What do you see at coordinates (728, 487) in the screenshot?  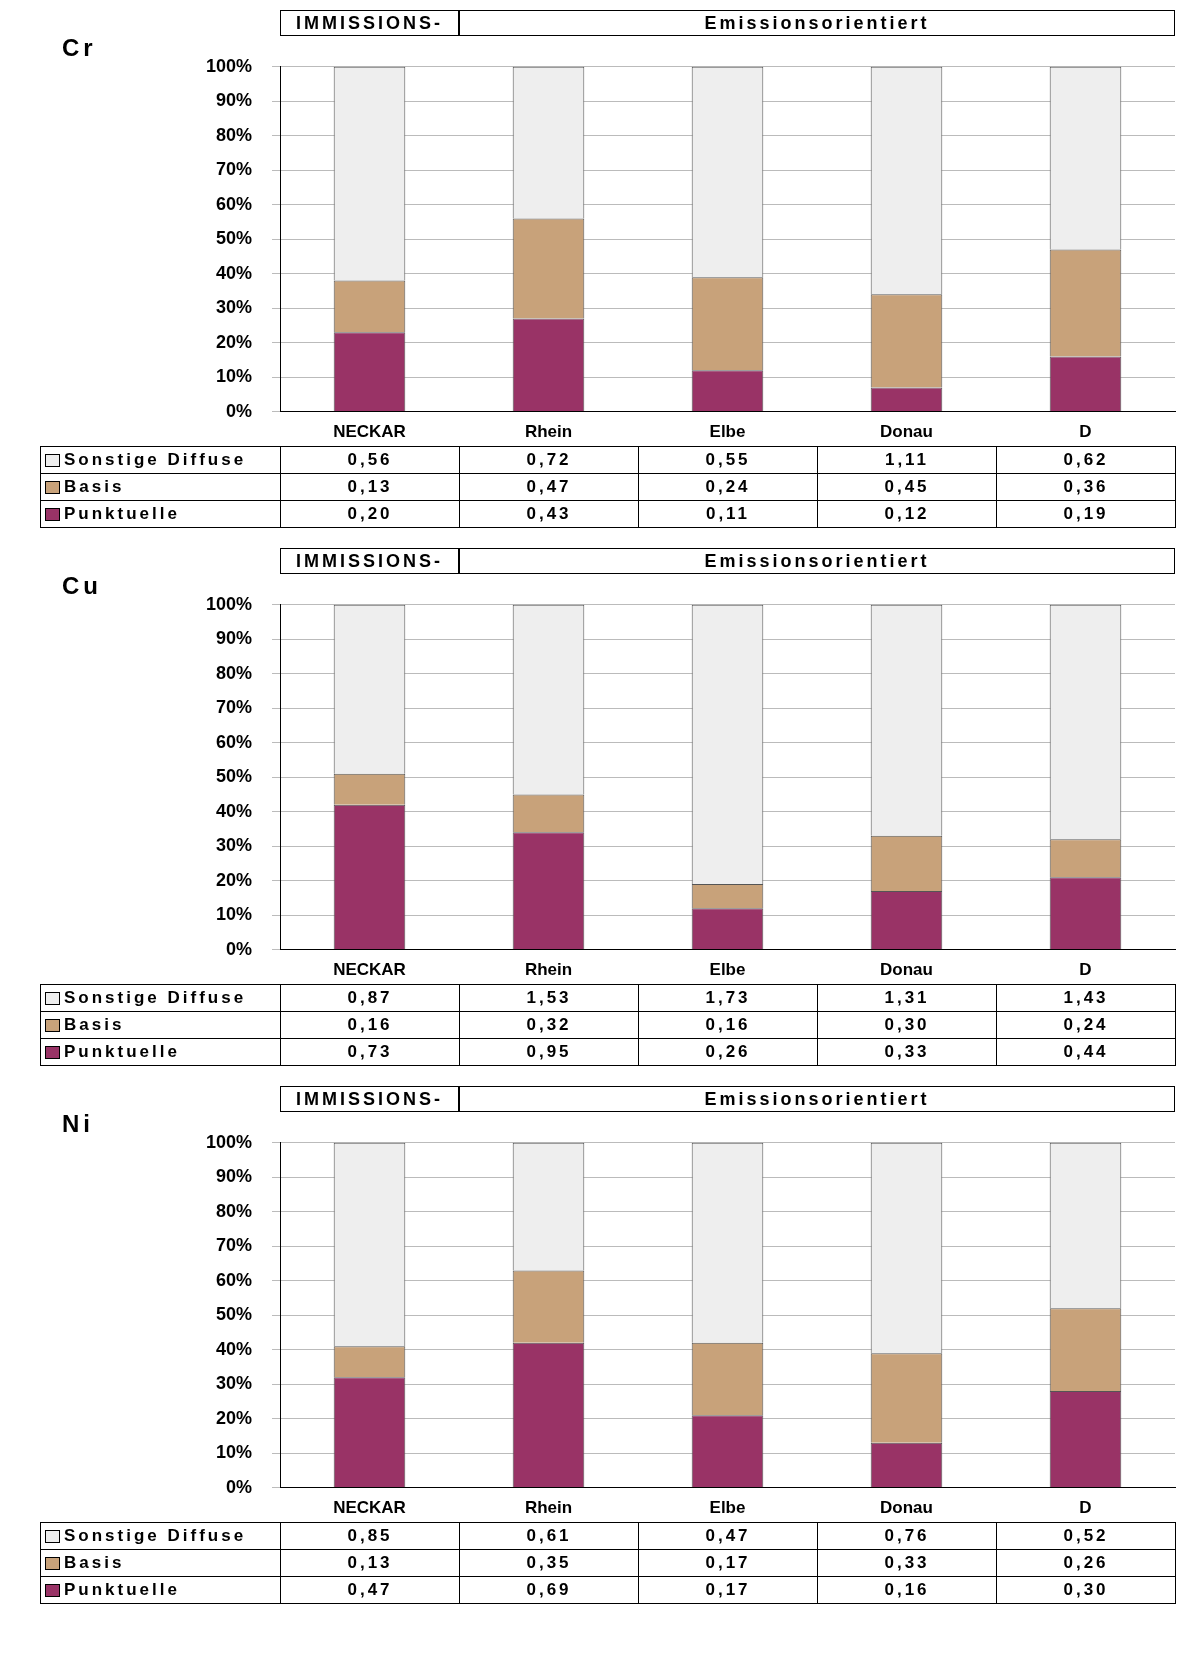 I see `text: 0,24` at bounding box center [728, 487].